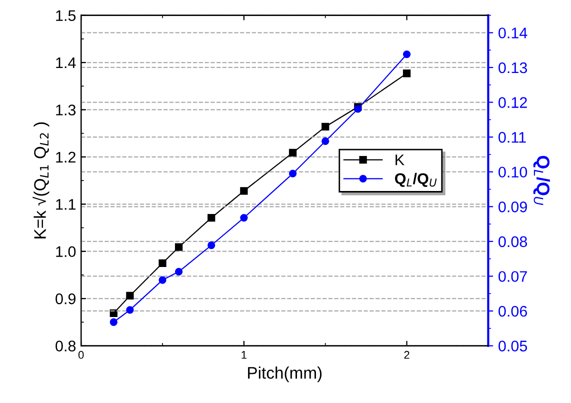  What do you see at coordinates (66, 252) in the screenshot?
I see `y-tick-label: 1.0` at bounding box center [66, 252].